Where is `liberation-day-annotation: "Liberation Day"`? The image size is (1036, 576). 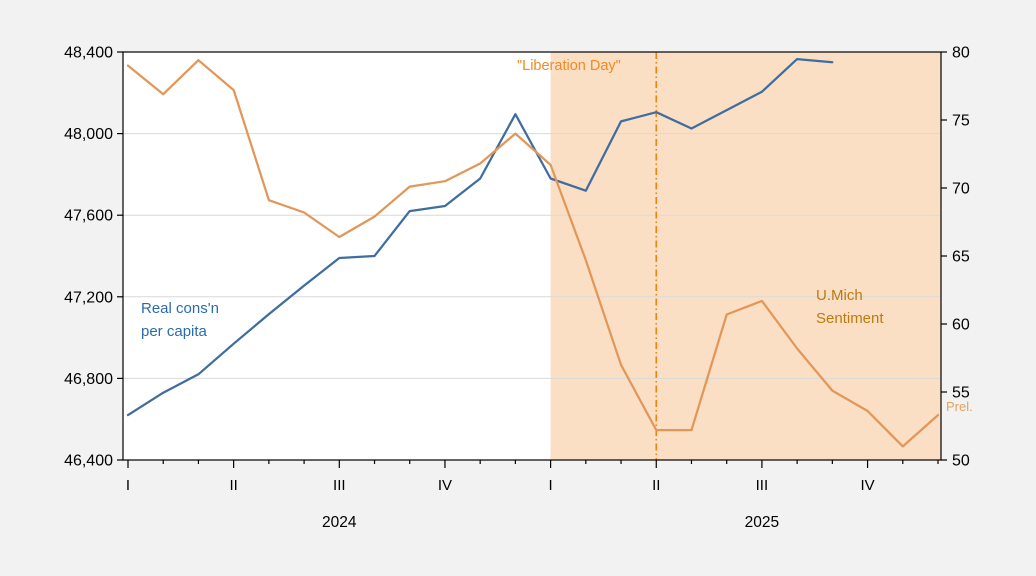 liberation-day-annotation: "Liberation Day" is located at coordinates (569, 66).